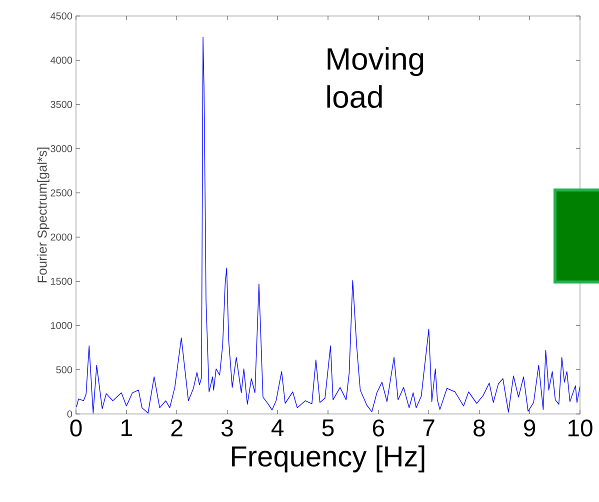 Image resolution: width=599 pixels, height=502 pixels. What do you see at coordinates (375, 77) in the screenshot?
I see `annotation: Moving load` at bounding box center [375, 77].